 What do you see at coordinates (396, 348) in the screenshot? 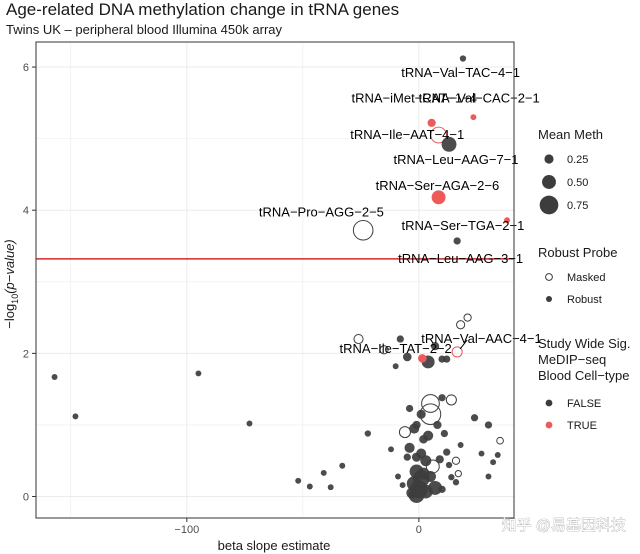
I see `point-label: tRNA−Ile−TAT−2−2` at bounding box center [396, 348].